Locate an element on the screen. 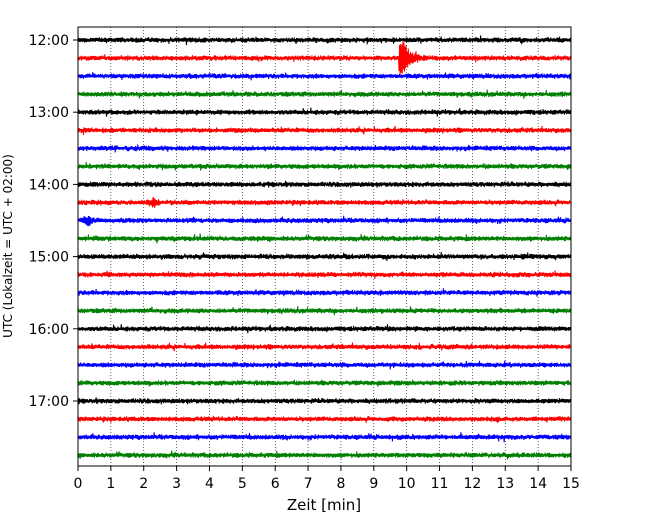 The height and width of the screenshot is (520, 650). x-tick-label: 15 is located at coordinates (571, 484).